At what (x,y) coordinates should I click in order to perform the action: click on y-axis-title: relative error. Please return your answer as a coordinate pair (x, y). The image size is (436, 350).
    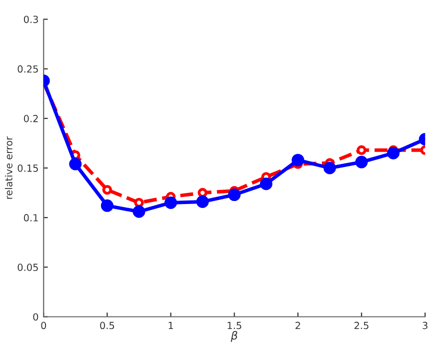
    Looking at the image, I should click on (8, 167).